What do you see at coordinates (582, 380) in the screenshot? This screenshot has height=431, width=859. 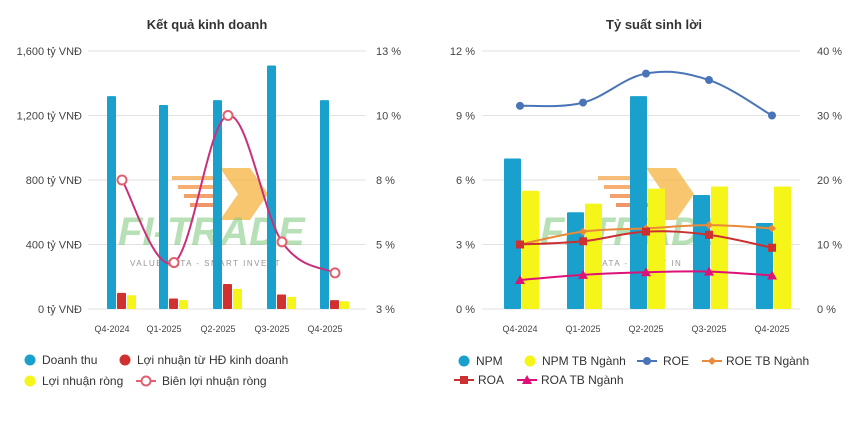 I see `legend-label-roa-ind: ROA TB Ngành` at bounding box center [582, 380].